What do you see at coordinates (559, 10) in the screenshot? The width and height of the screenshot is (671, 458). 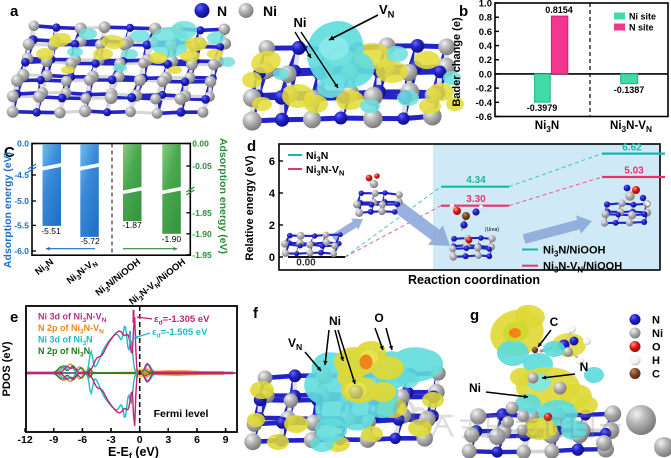 I see `svg-text: 0.8154` at bounding box center [559, 10].